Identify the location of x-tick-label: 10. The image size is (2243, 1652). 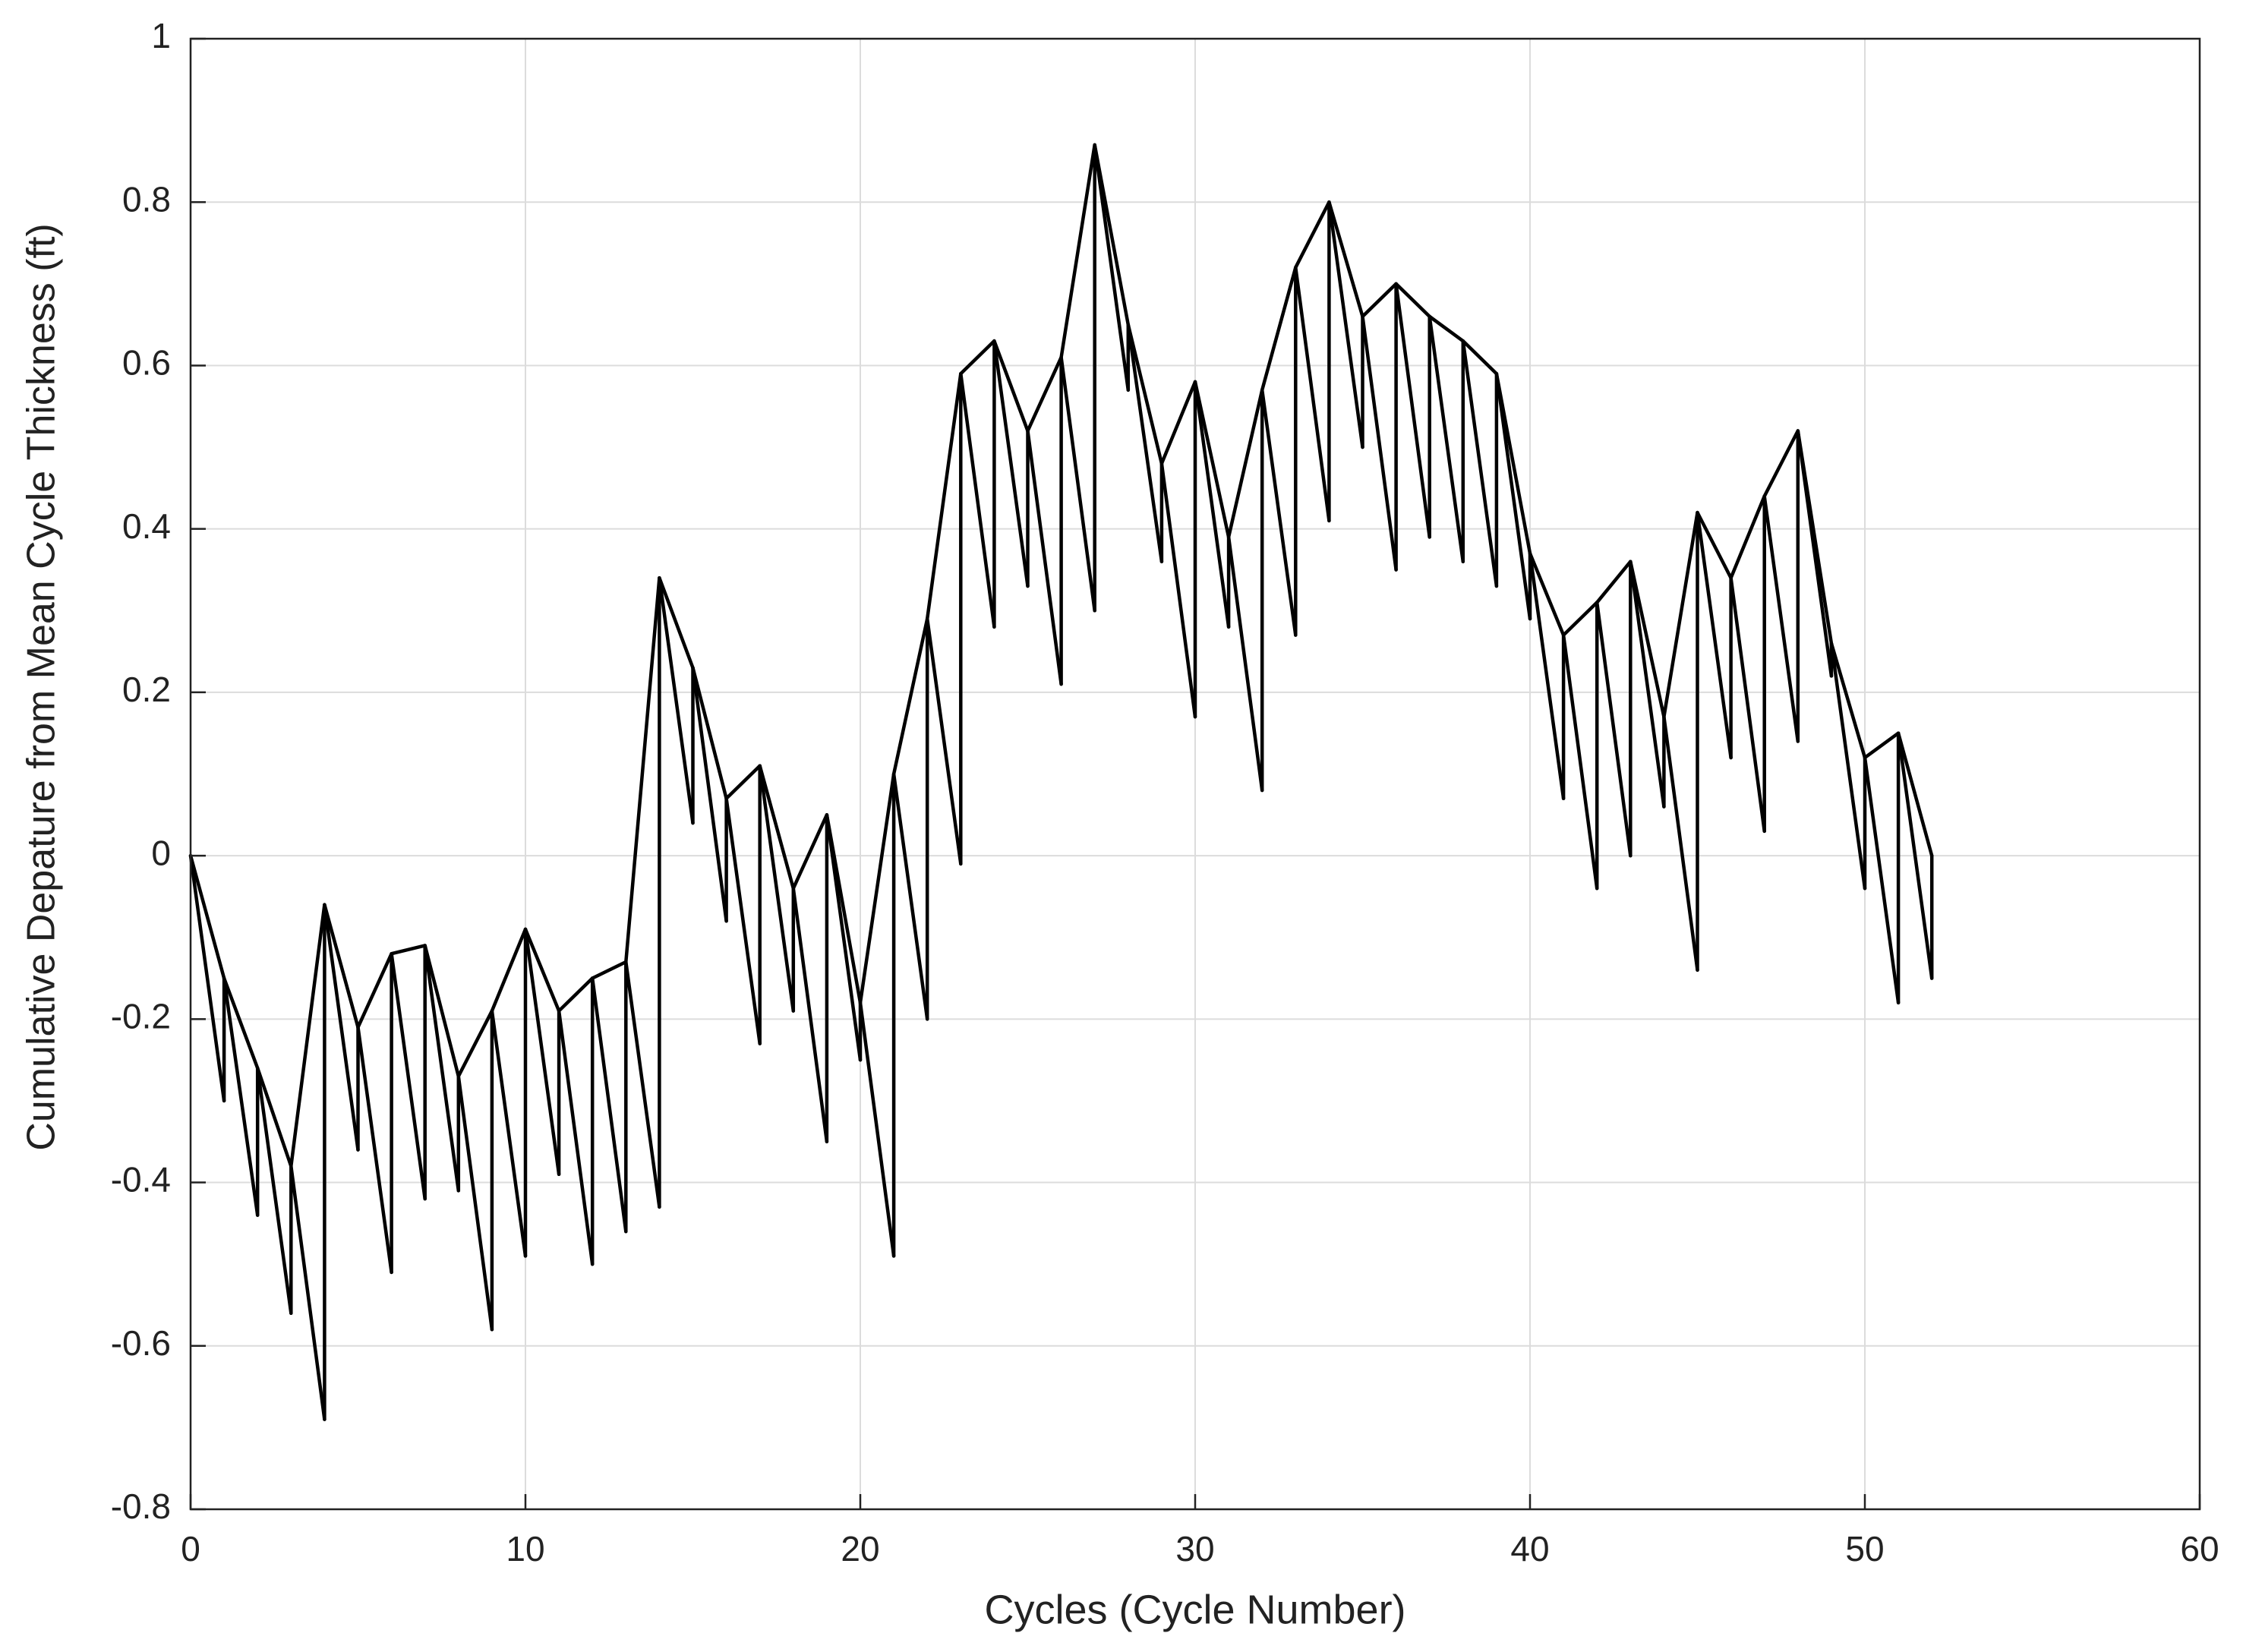
(525, 1548).